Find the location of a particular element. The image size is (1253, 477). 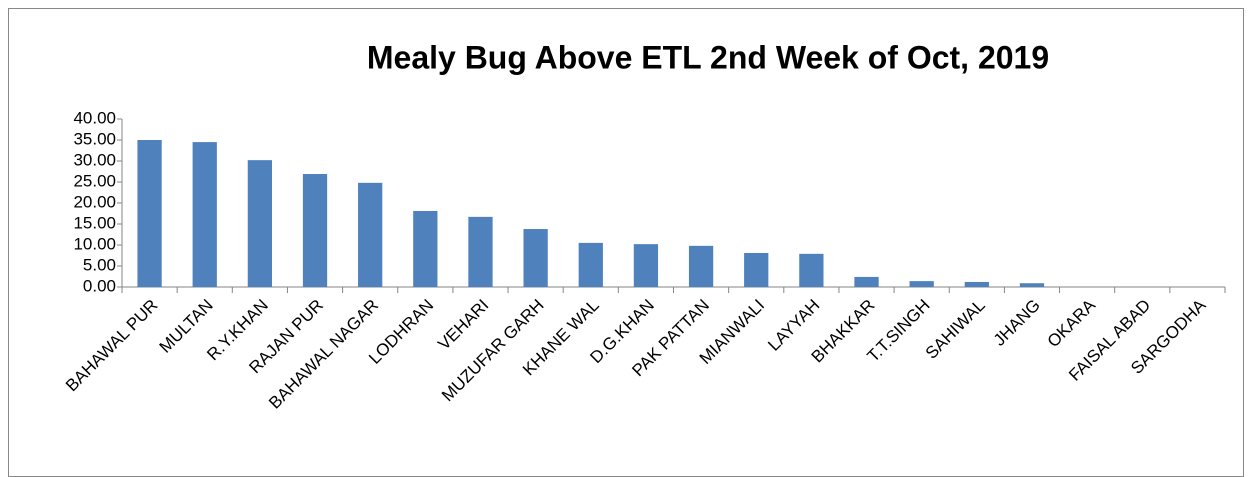

y-tick-label: 40.00 is located at coordinates (94, 117).